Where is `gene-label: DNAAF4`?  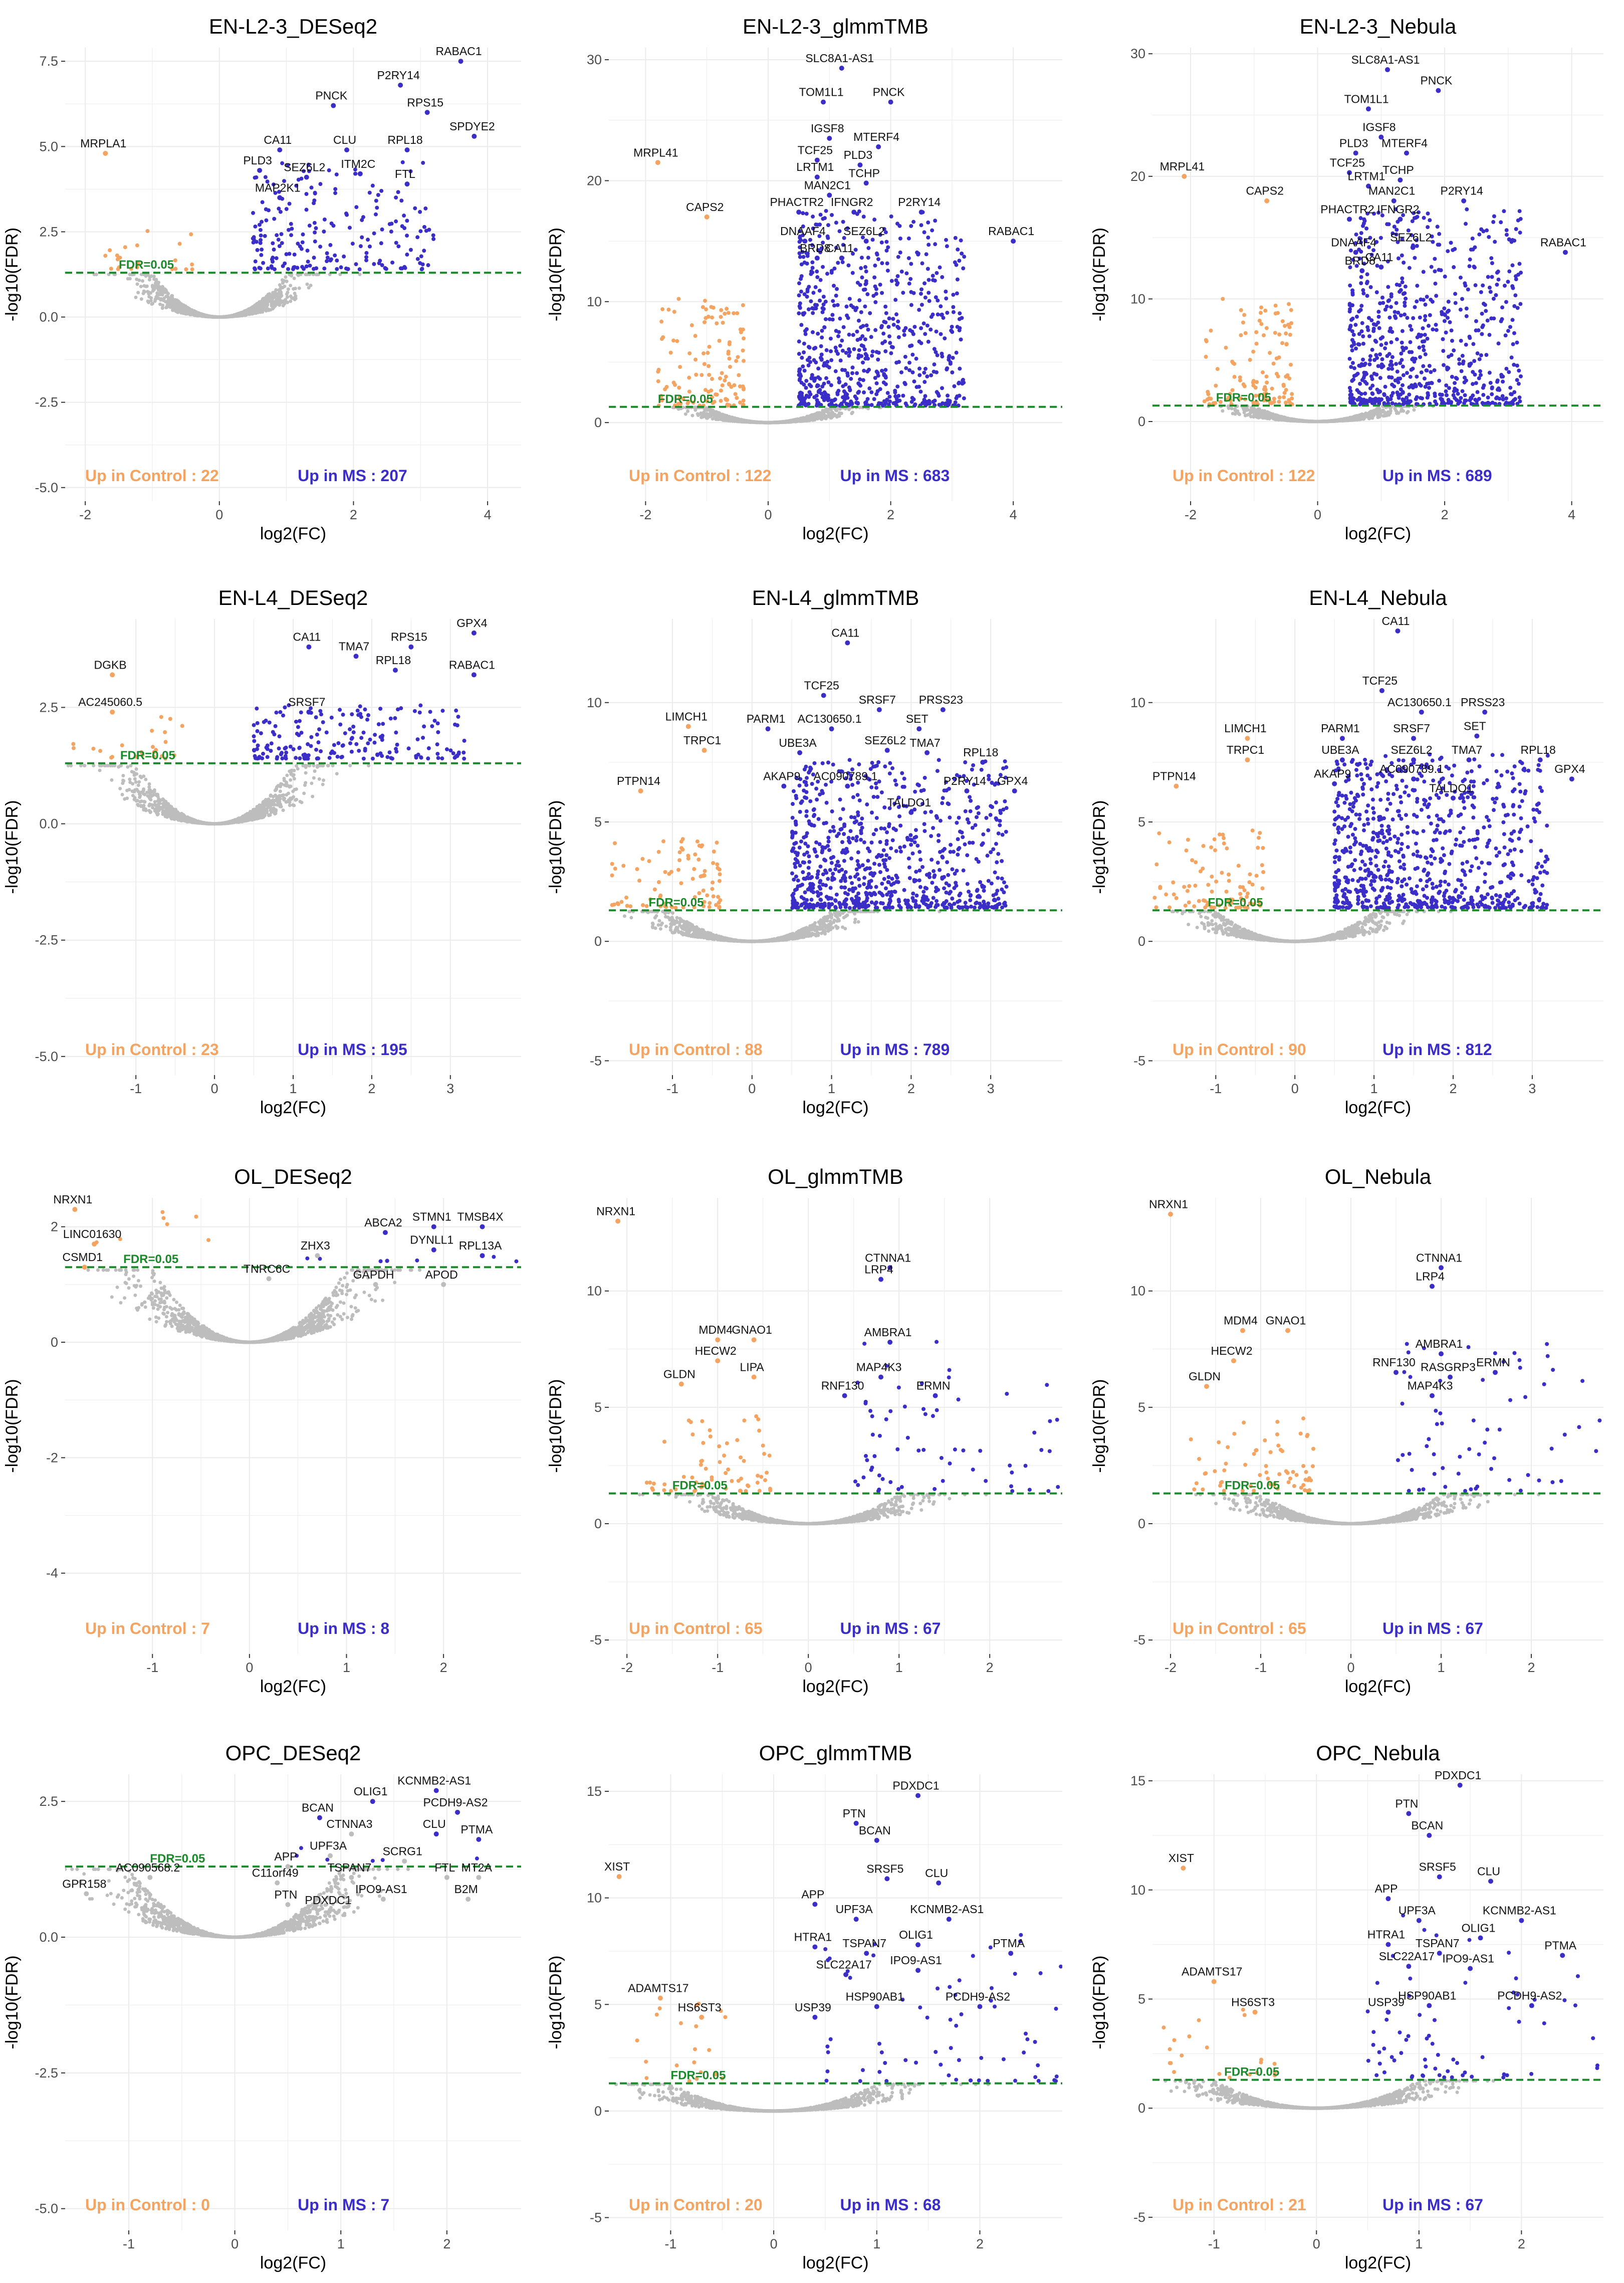 gene-label: DNAAF4 is located at coordinates (803, 232).